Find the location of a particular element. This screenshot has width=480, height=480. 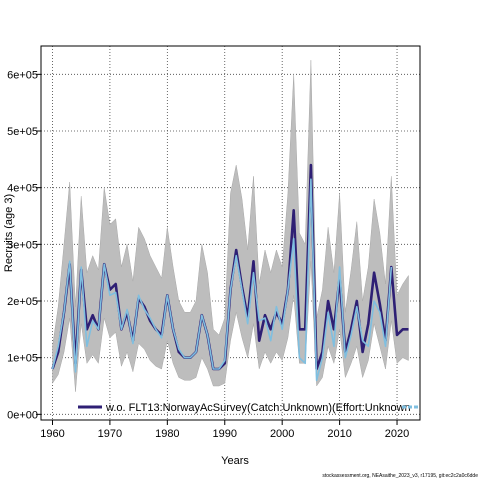

x-axis-title: Years is located at coordinates (235, 461).